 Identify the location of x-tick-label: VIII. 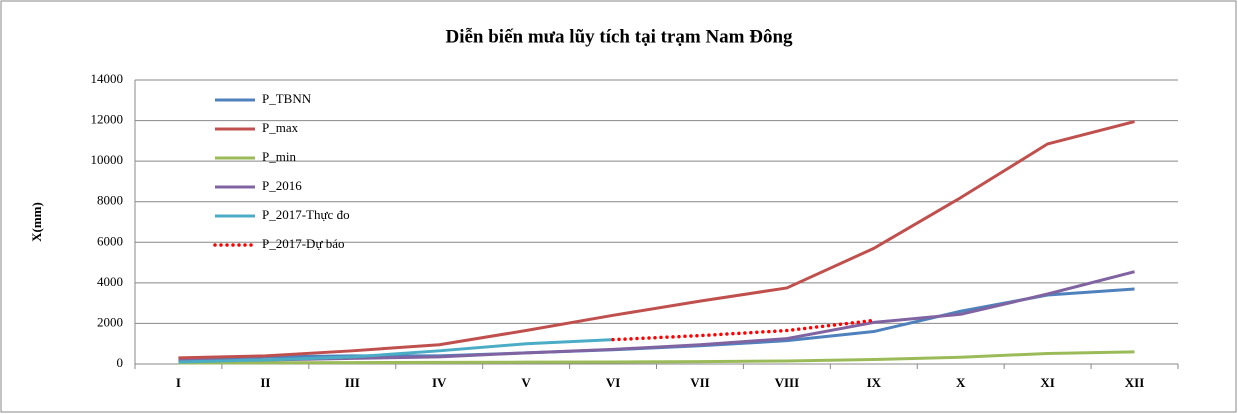
(787, 382).